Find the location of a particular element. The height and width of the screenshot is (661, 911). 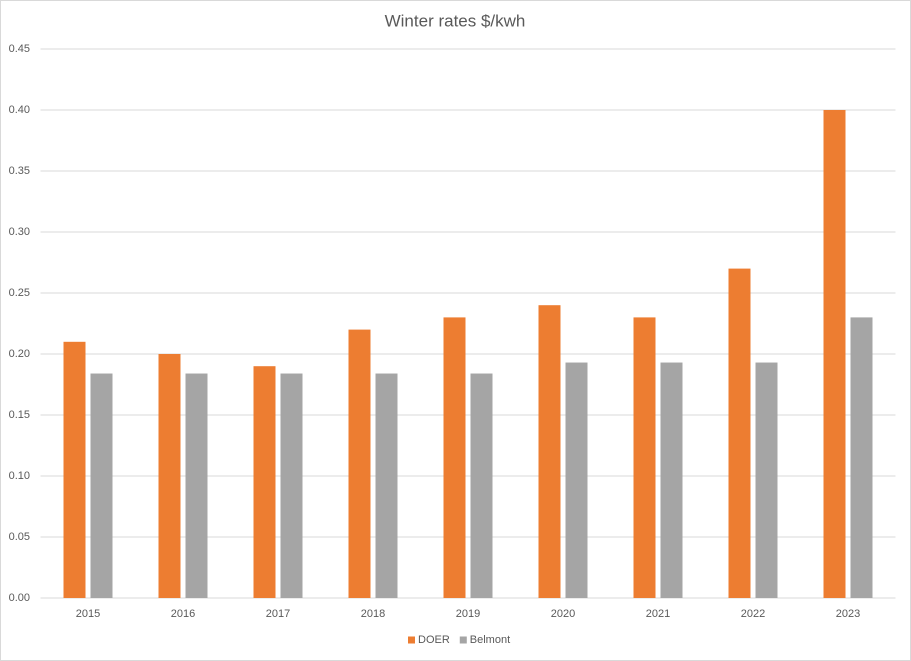

x-tick-label: 2017 is located at coordinates (278, 614).